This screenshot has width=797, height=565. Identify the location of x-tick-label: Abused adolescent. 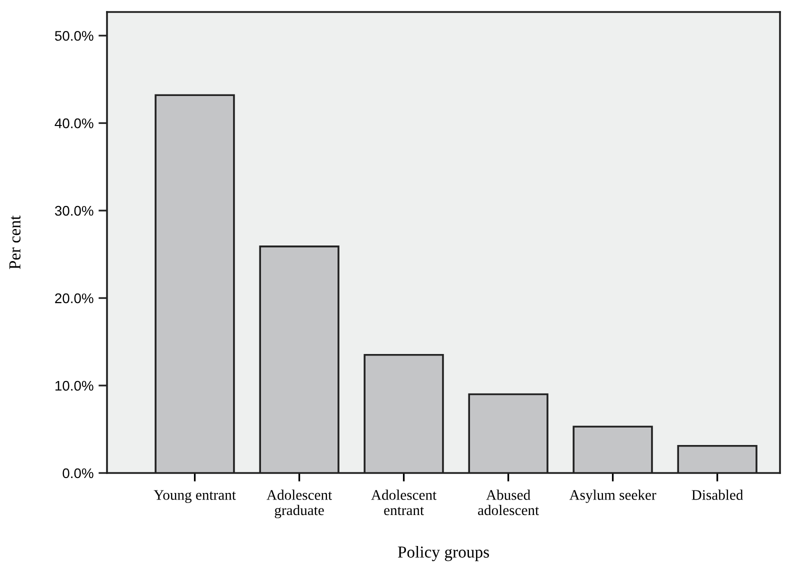
(508, 503).